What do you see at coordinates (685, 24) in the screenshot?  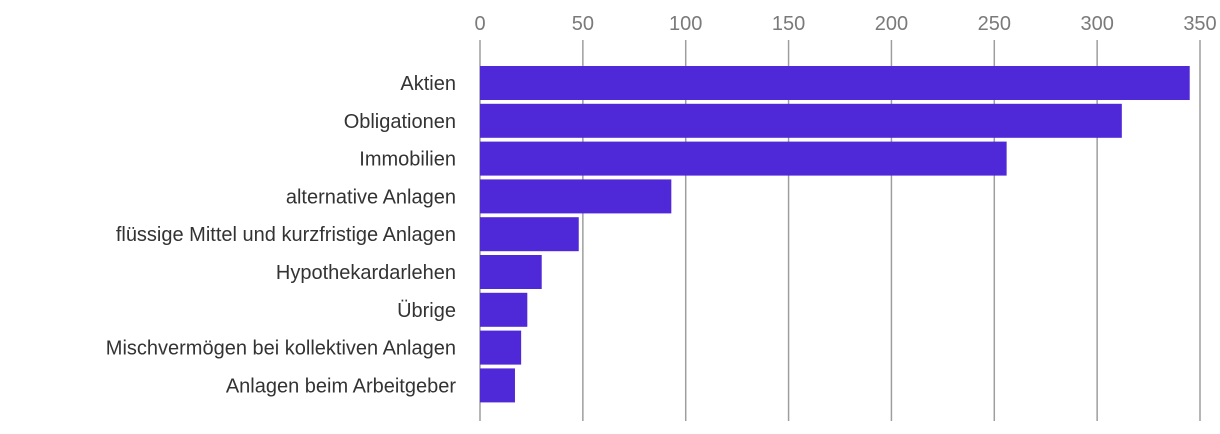 I see `x-tick-label: 100` at bounding box center [685, 24].